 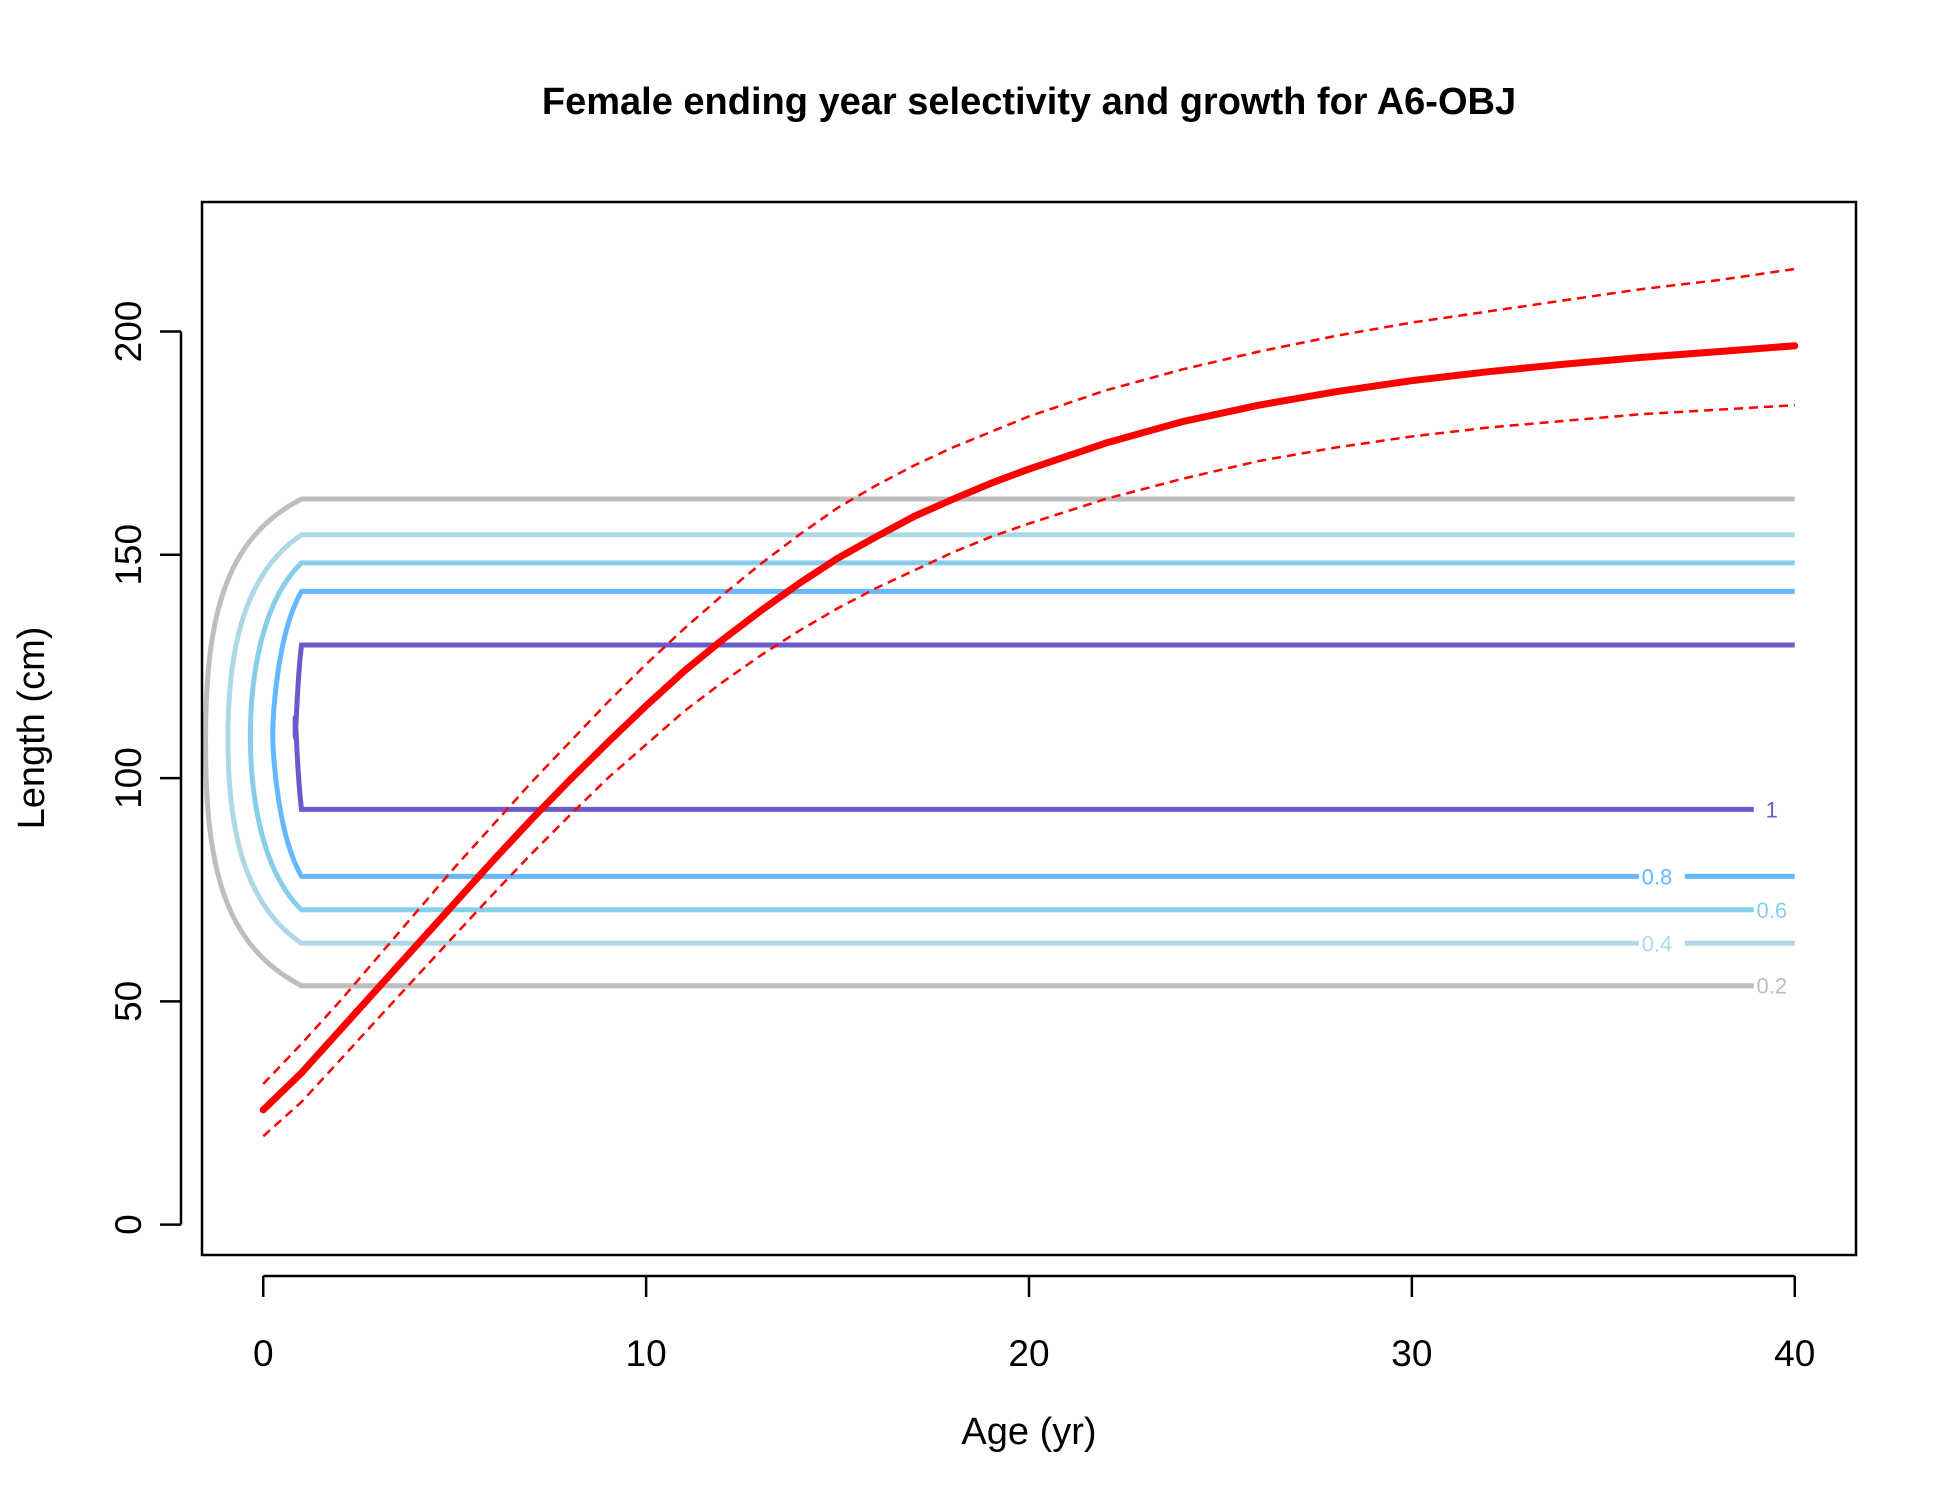 What do you see at coordinates (128, 1001) in the screenshot?
I see `y-tick-label-50: 50` at bounding box center [128, 1001].